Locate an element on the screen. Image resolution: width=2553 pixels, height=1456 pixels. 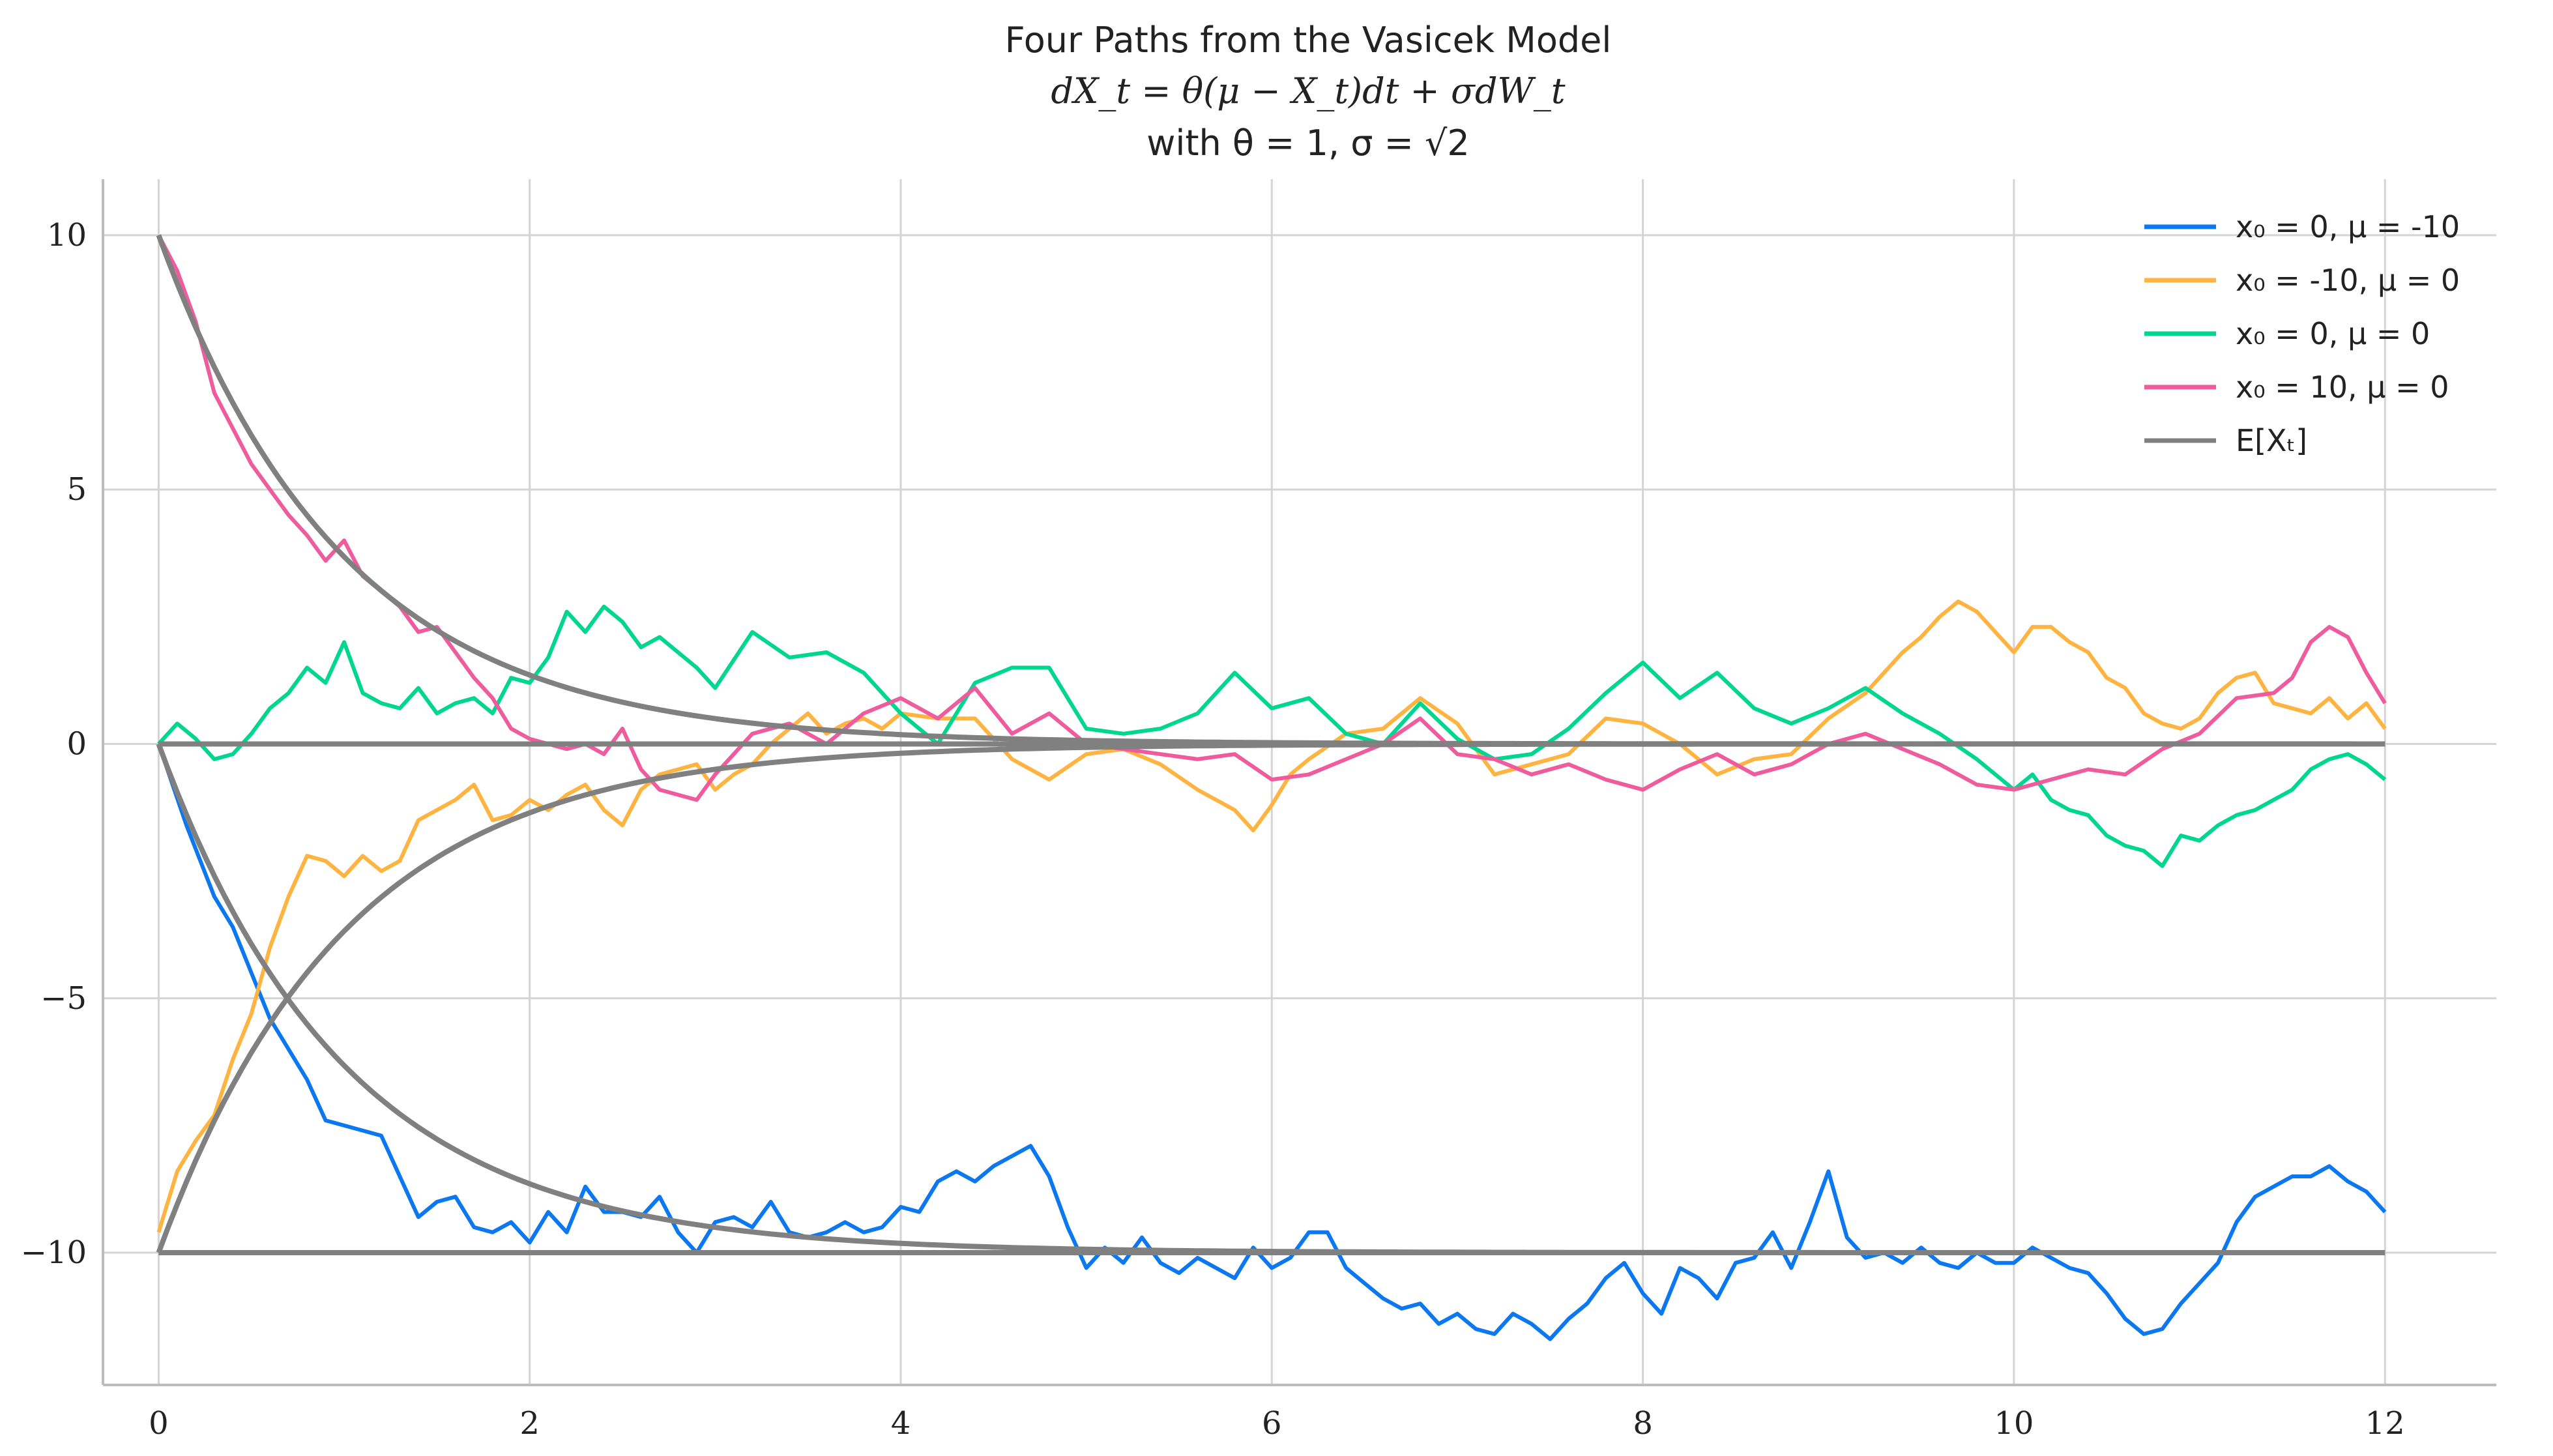
legend-label: E[Xₜ] is located at coordinates (2271, 441).